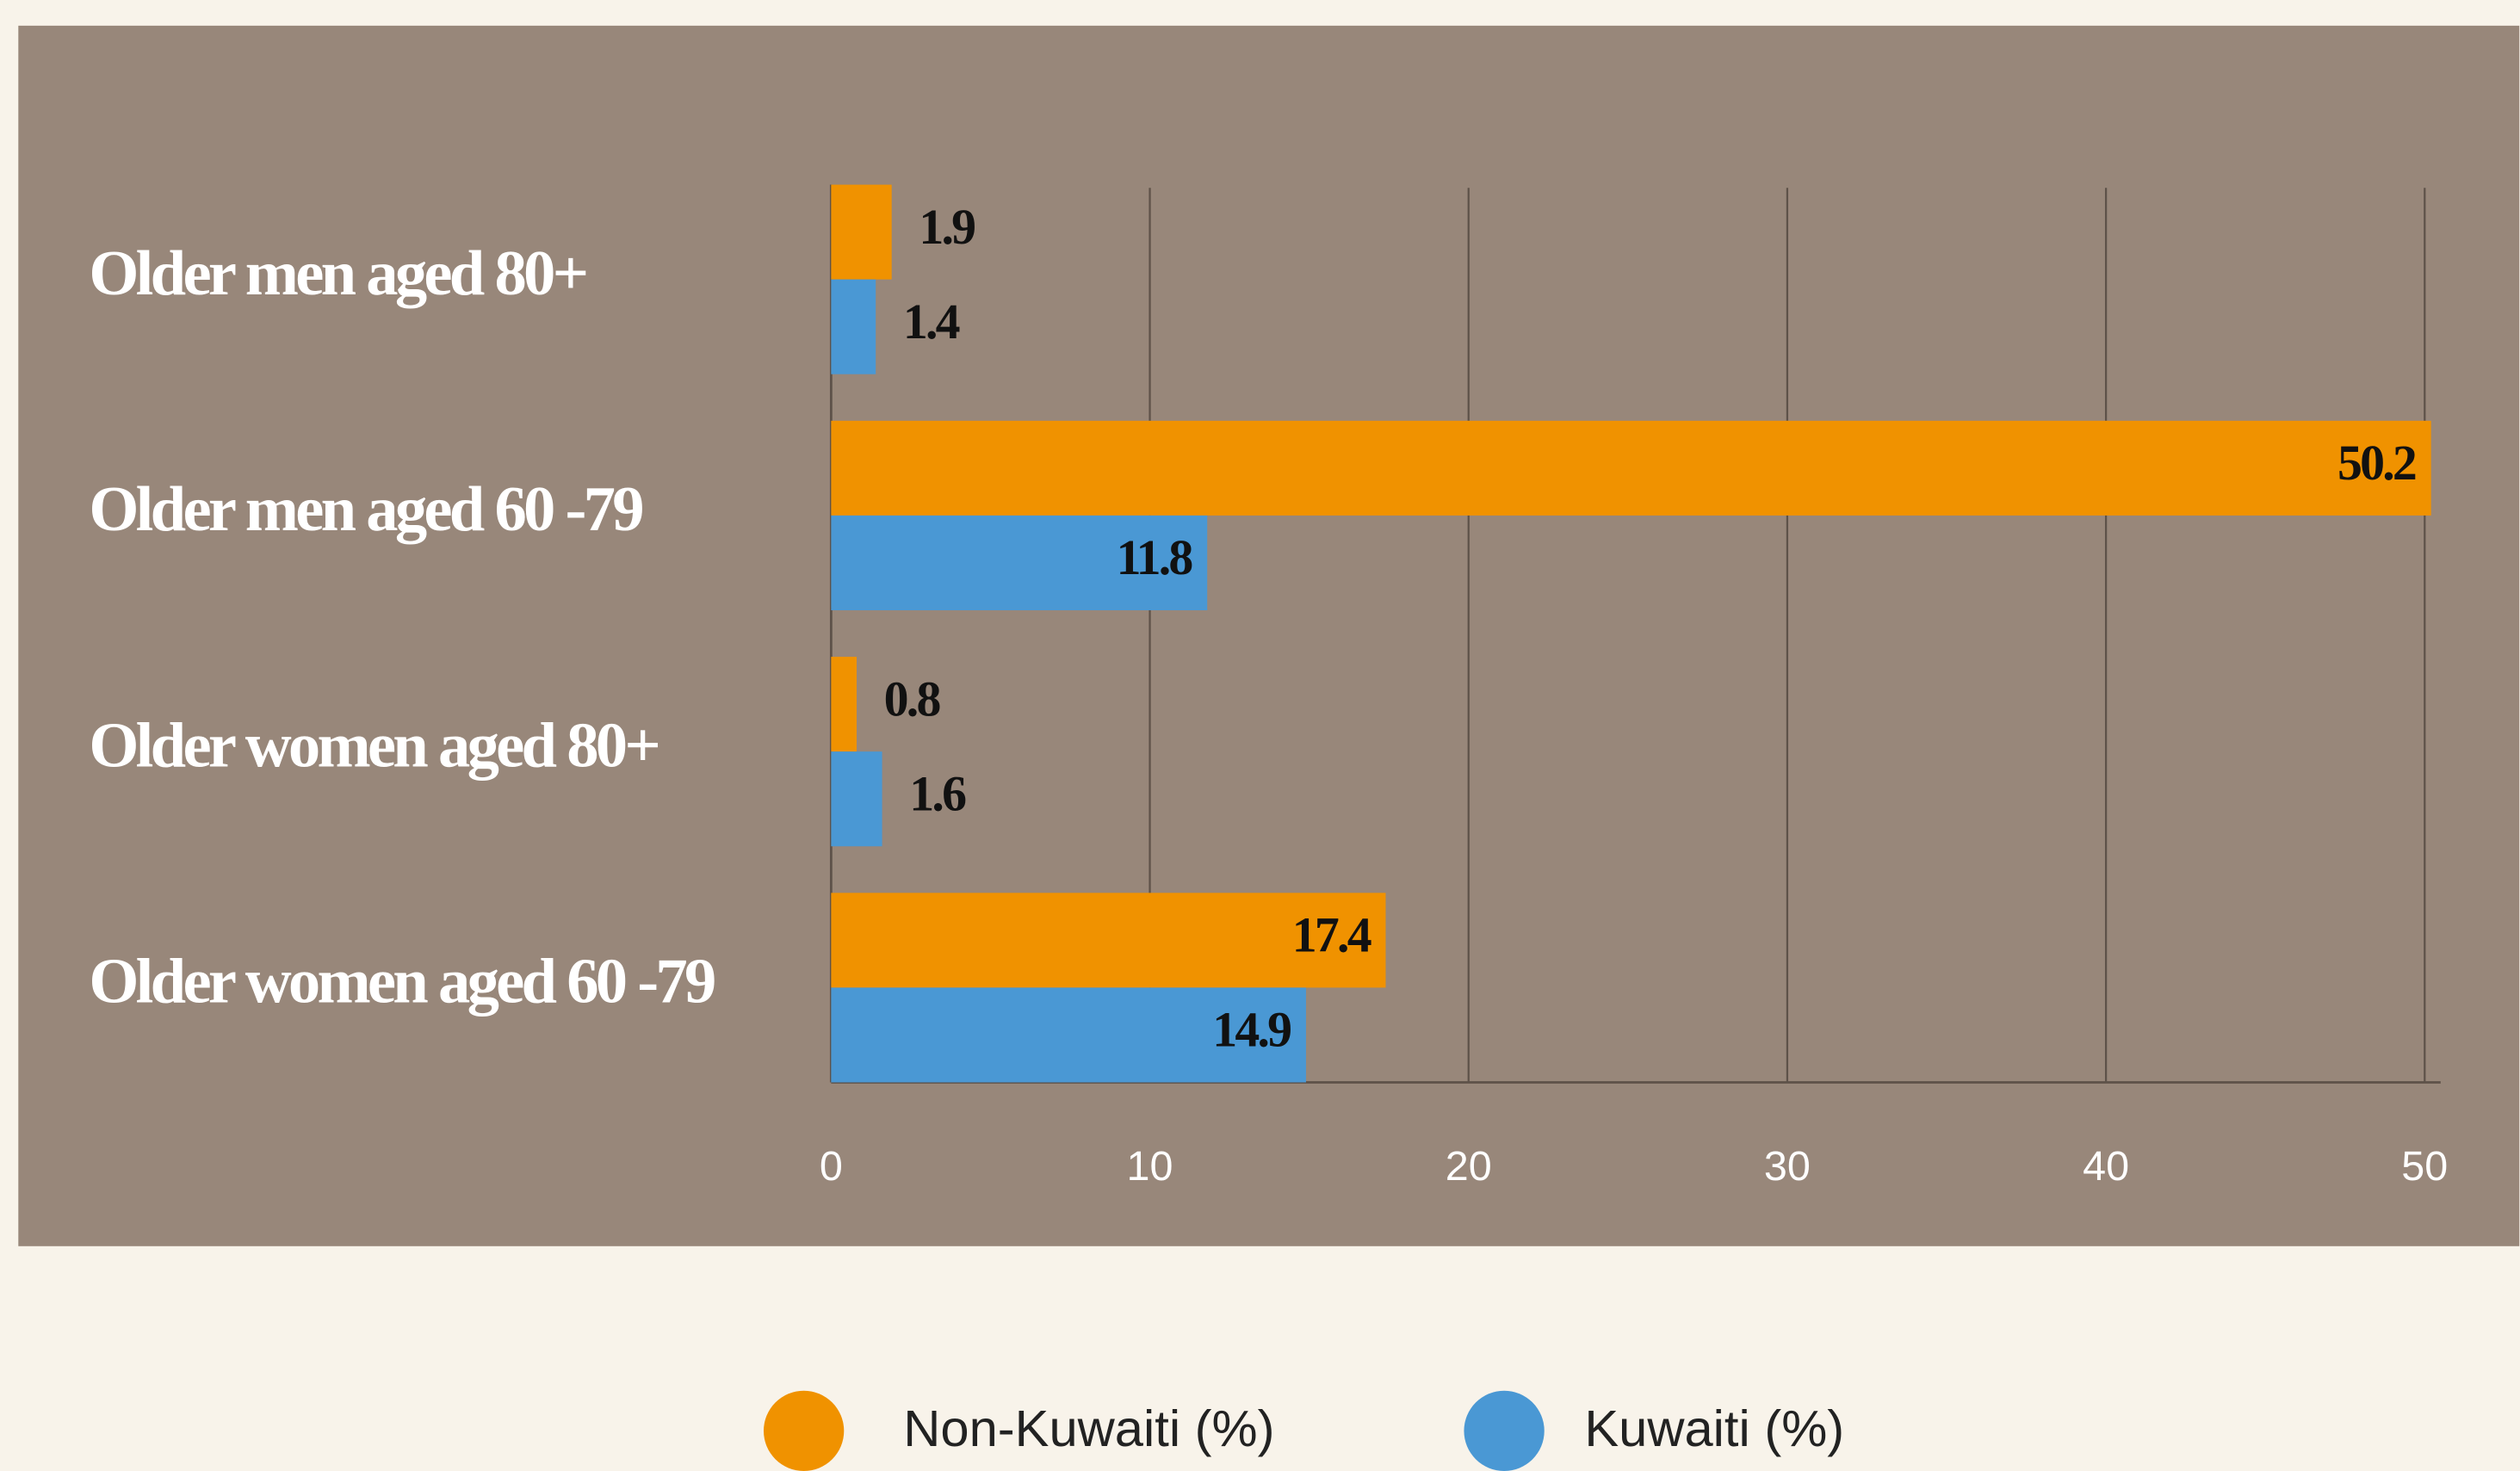 Image resolution: width=2520 pixels, height=1471 pixels. I want to click on value-label: 1.9, so click(947, 227).